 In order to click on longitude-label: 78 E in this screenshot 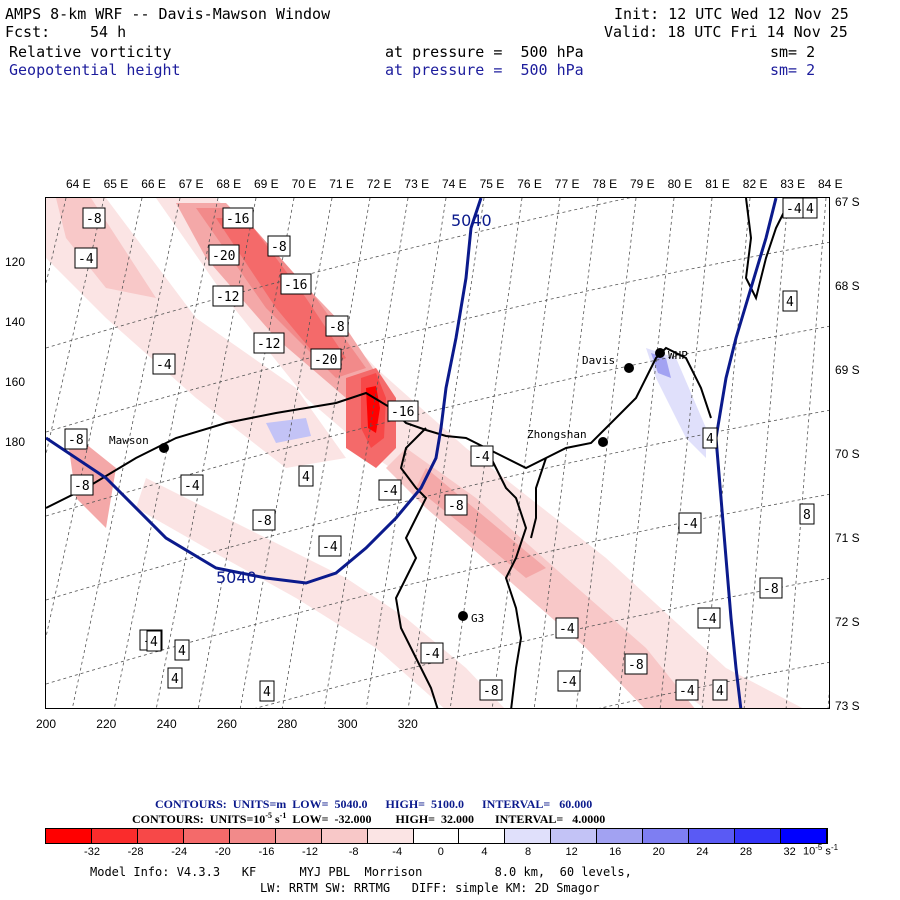, I will do `click(605, 184)`.